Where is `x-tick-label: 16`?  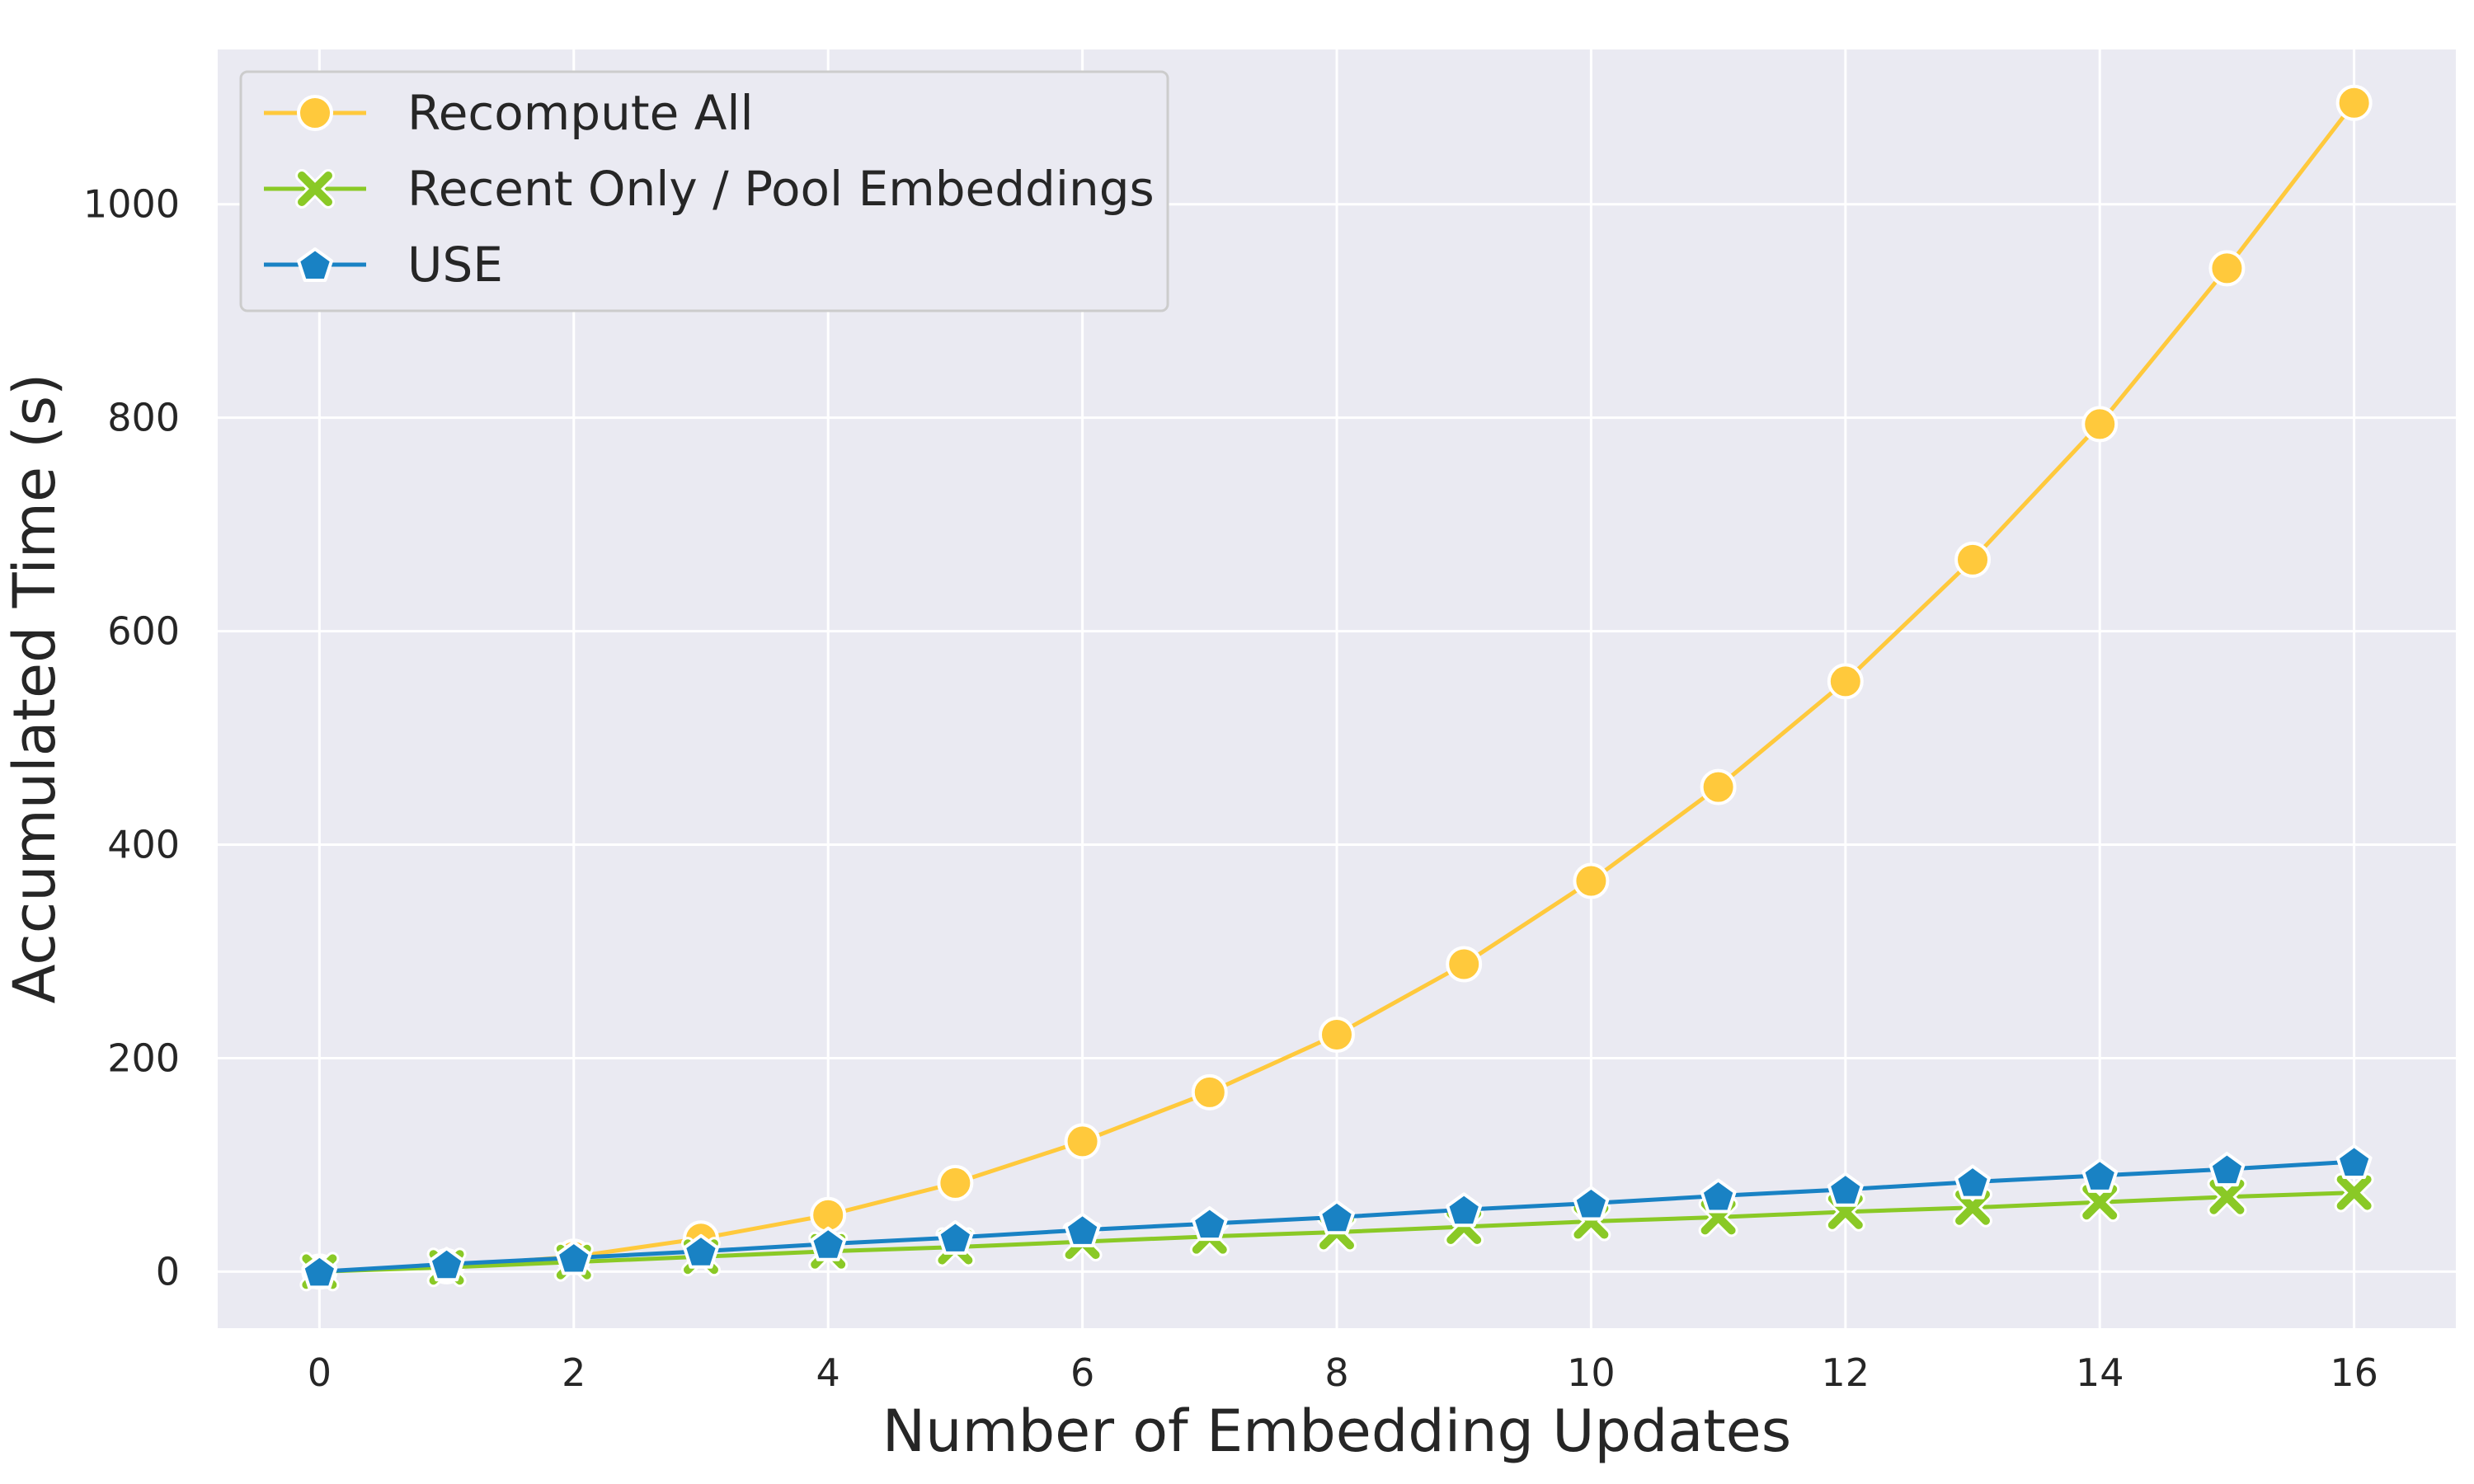
x-tick-label: 16 is located at coordinates (2354, 1372).